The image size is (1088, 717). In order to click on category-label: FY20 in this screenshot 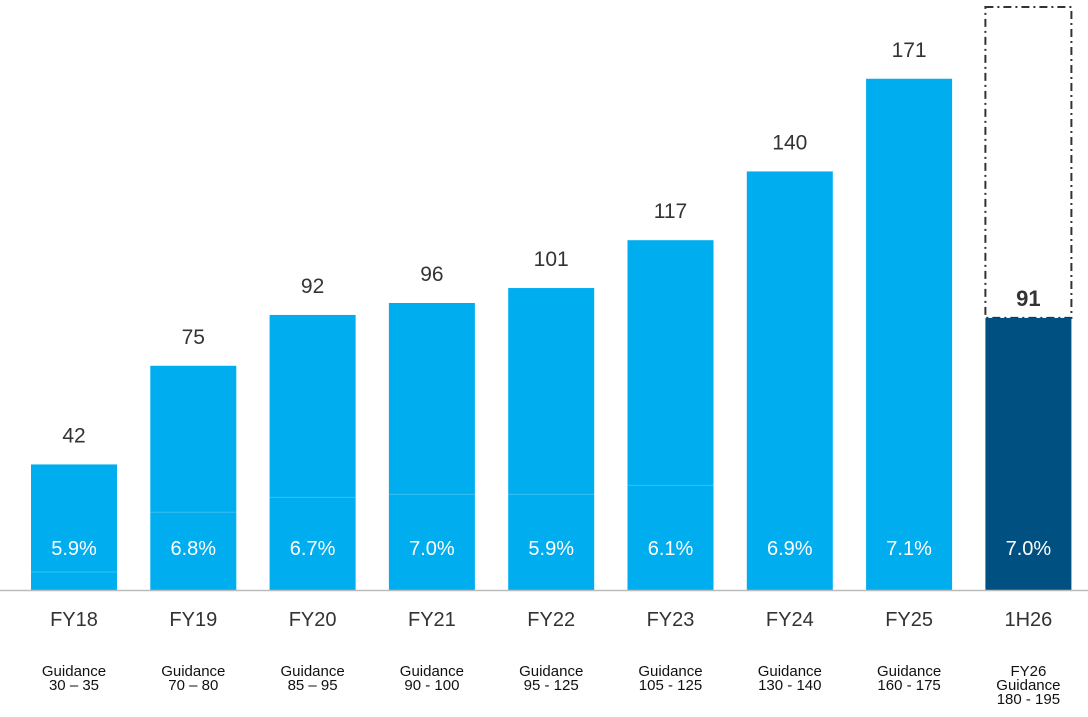, I will do `click(313, 620)`.